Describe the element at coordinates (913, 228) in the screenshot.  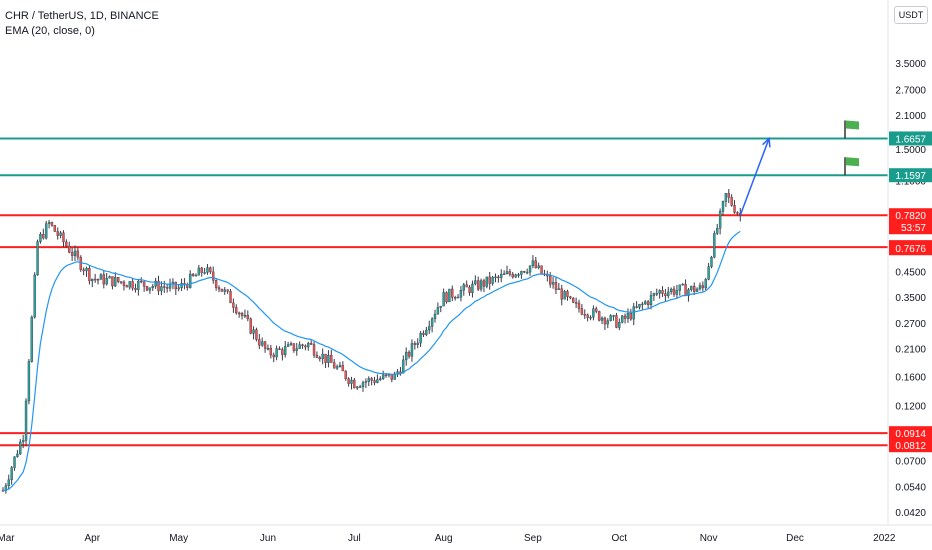
I see `countdown-timer: 53:57` at that location.